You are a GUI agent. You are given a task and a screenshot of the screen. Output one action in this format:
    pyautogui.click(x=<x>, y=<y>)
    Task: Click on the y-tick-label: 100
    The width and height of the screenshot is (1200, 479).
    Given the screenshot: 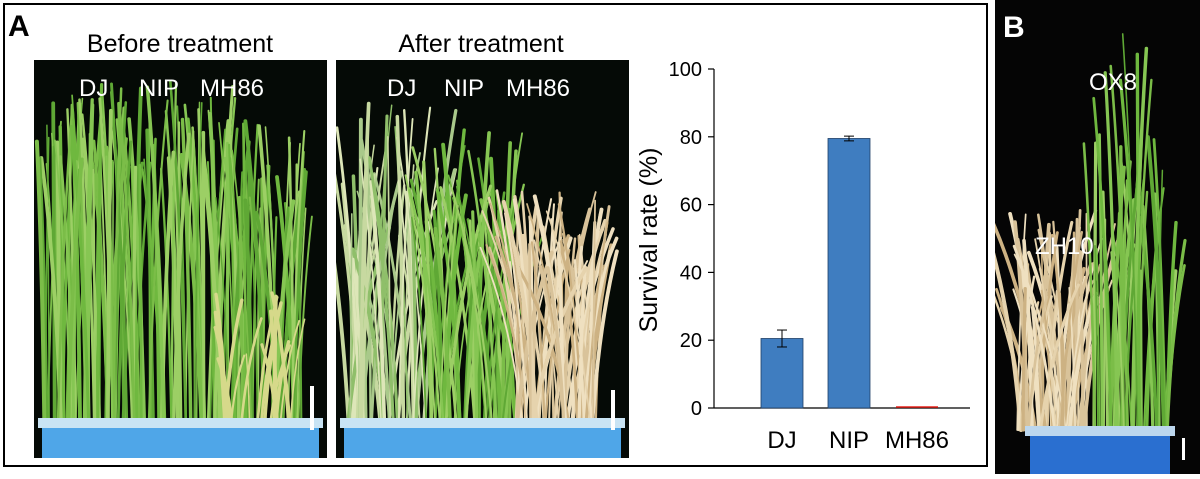 What is the action you would take?
    pyautogui.click(x=685, y=70)
    